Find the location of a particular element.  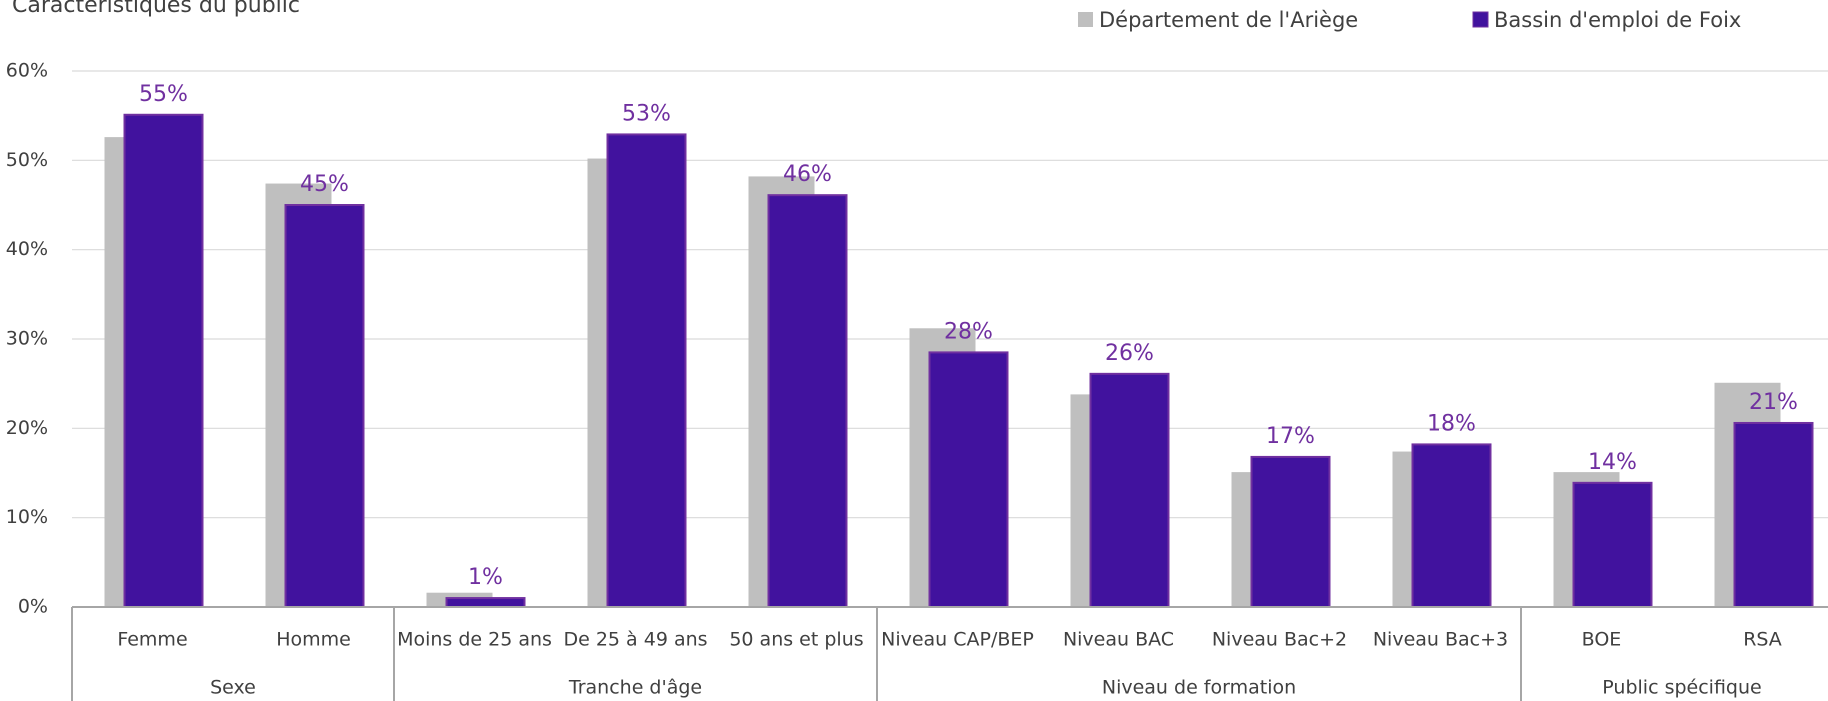

y-tick-label: 30% is located at coordinates (27, 339).